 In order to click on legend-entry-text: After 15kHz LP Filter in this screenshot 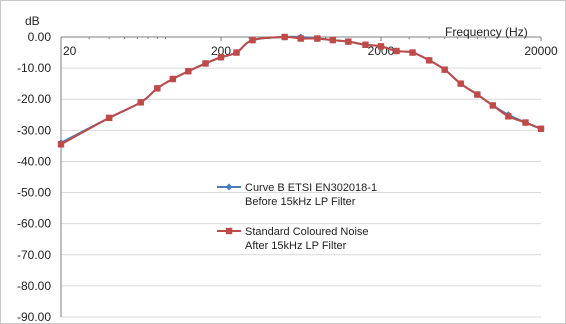, I will do `click(296, 246)`.